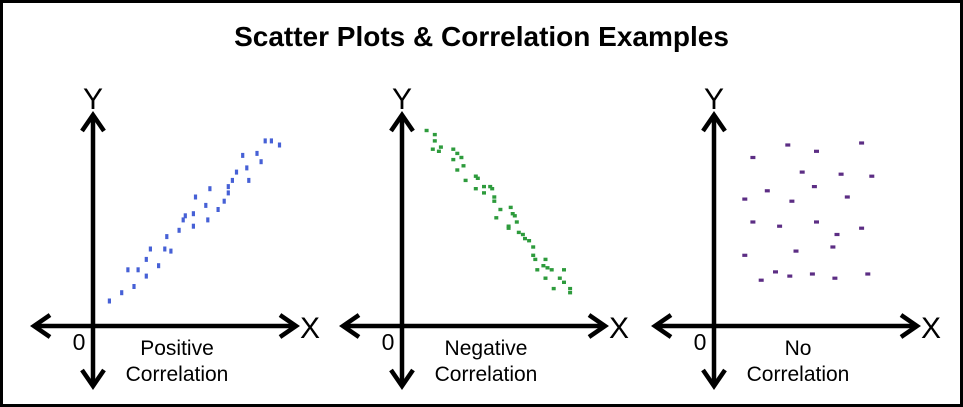 The width and height of the screenshot is (963, 407). I want to click on y-axis-label: Y, so click(714, 99).